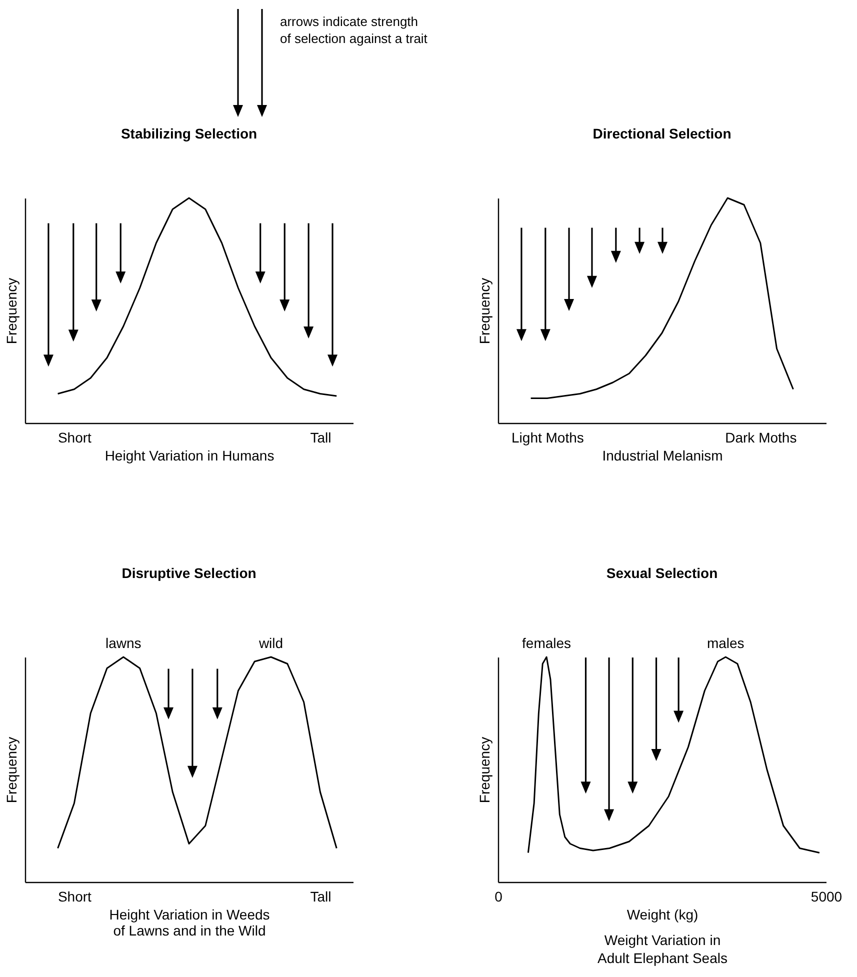  What do you see at coordinates (662, 573) in the screenshot?
I see `chart-title: Sexual Selection` at bounding box center [662, 573].